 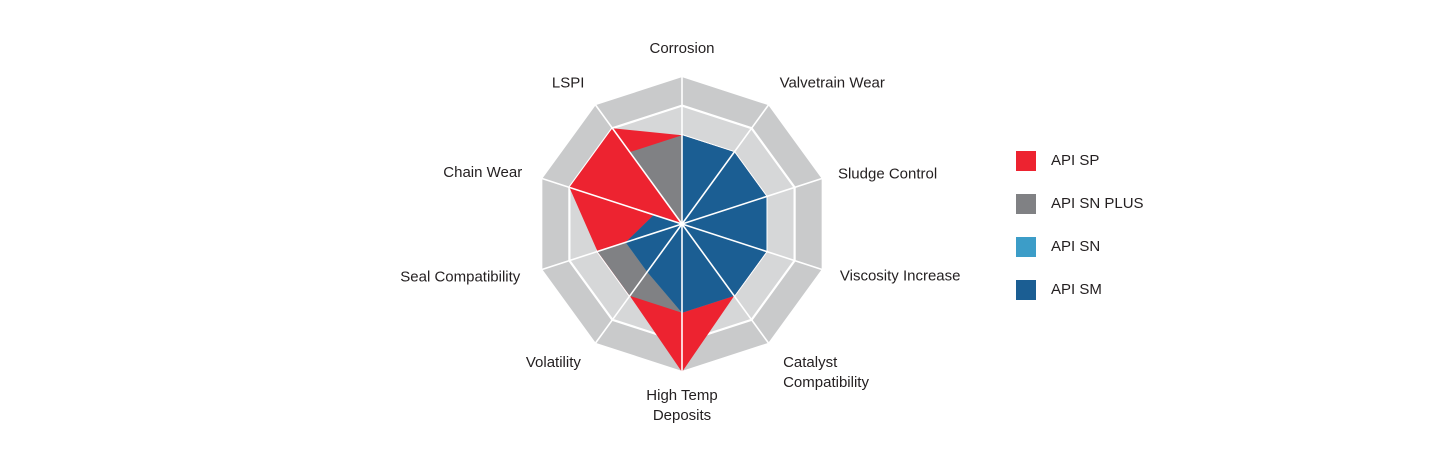 I want to click on axis-label-line: Seal Compatibility, so click(x=460, y=277).